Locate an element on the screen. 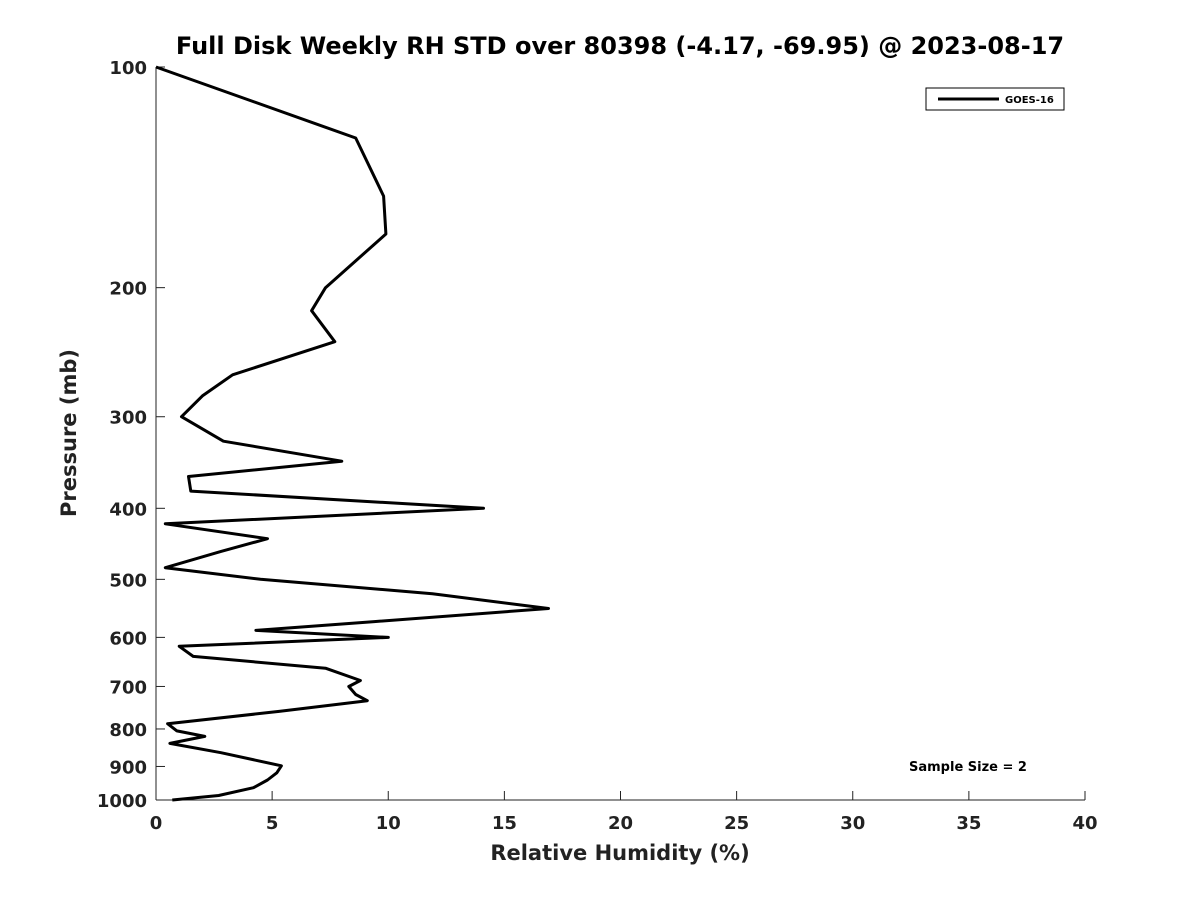 This screenshot has height=900, width=1200. x-tick-label: 30 is located at coordinates (852, 823).